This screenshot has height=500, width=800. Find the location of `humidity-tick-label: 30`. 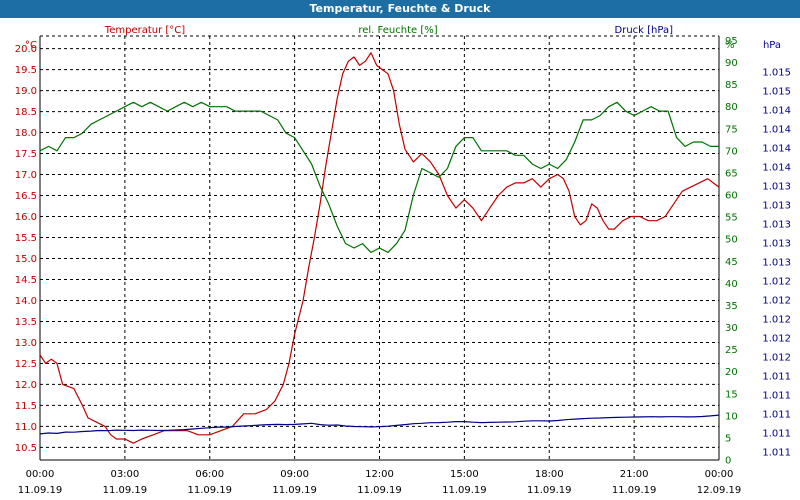

humidity-tick-label: 30 is located at coordinates (731, 328).